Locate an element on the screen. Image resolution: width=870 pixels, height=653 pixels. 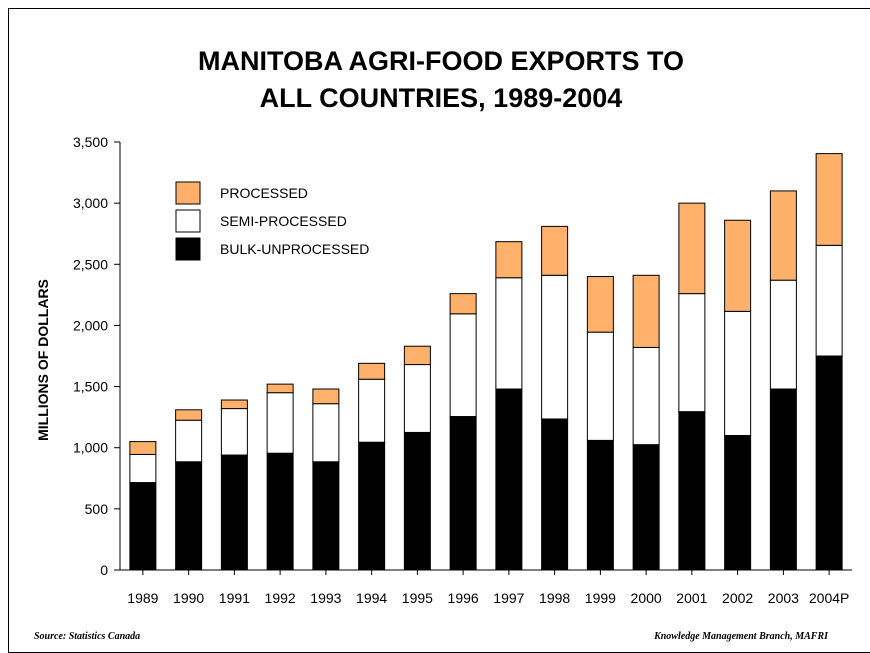
bar-segment-processed-2004p is located at coordinates (829, 199).